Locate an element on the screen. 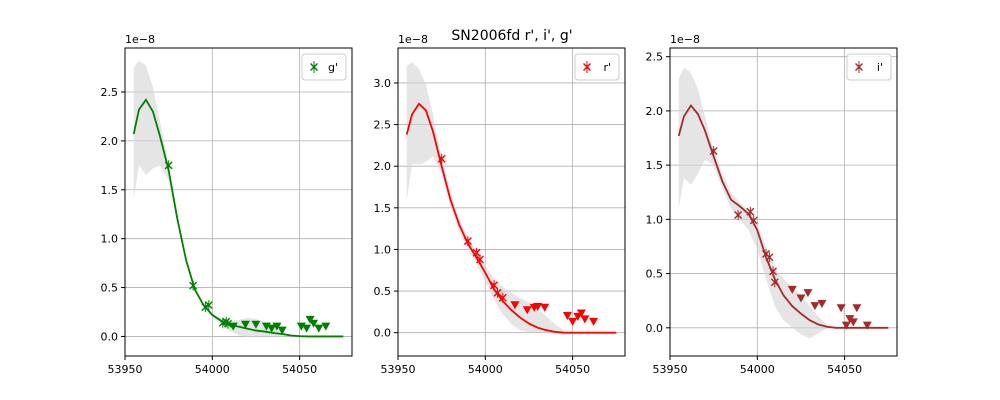 This screenshot has width=1000, height=400. legend-label: r' is located at coordinates (607, 67).